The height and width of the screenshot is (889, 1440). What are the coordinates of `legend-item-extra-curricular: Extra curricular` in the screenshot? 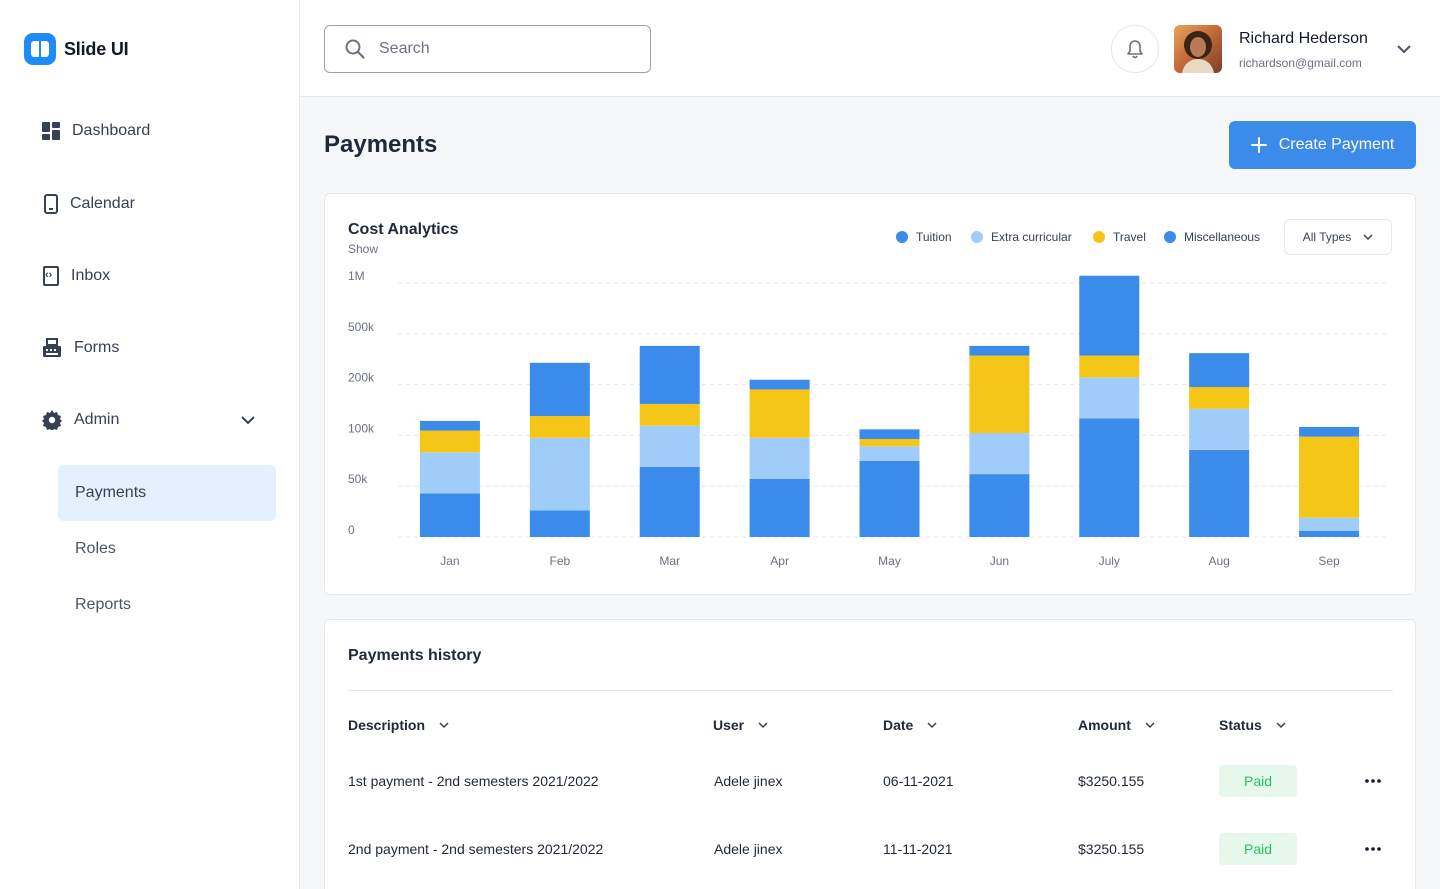 It's located at (1021, 237).